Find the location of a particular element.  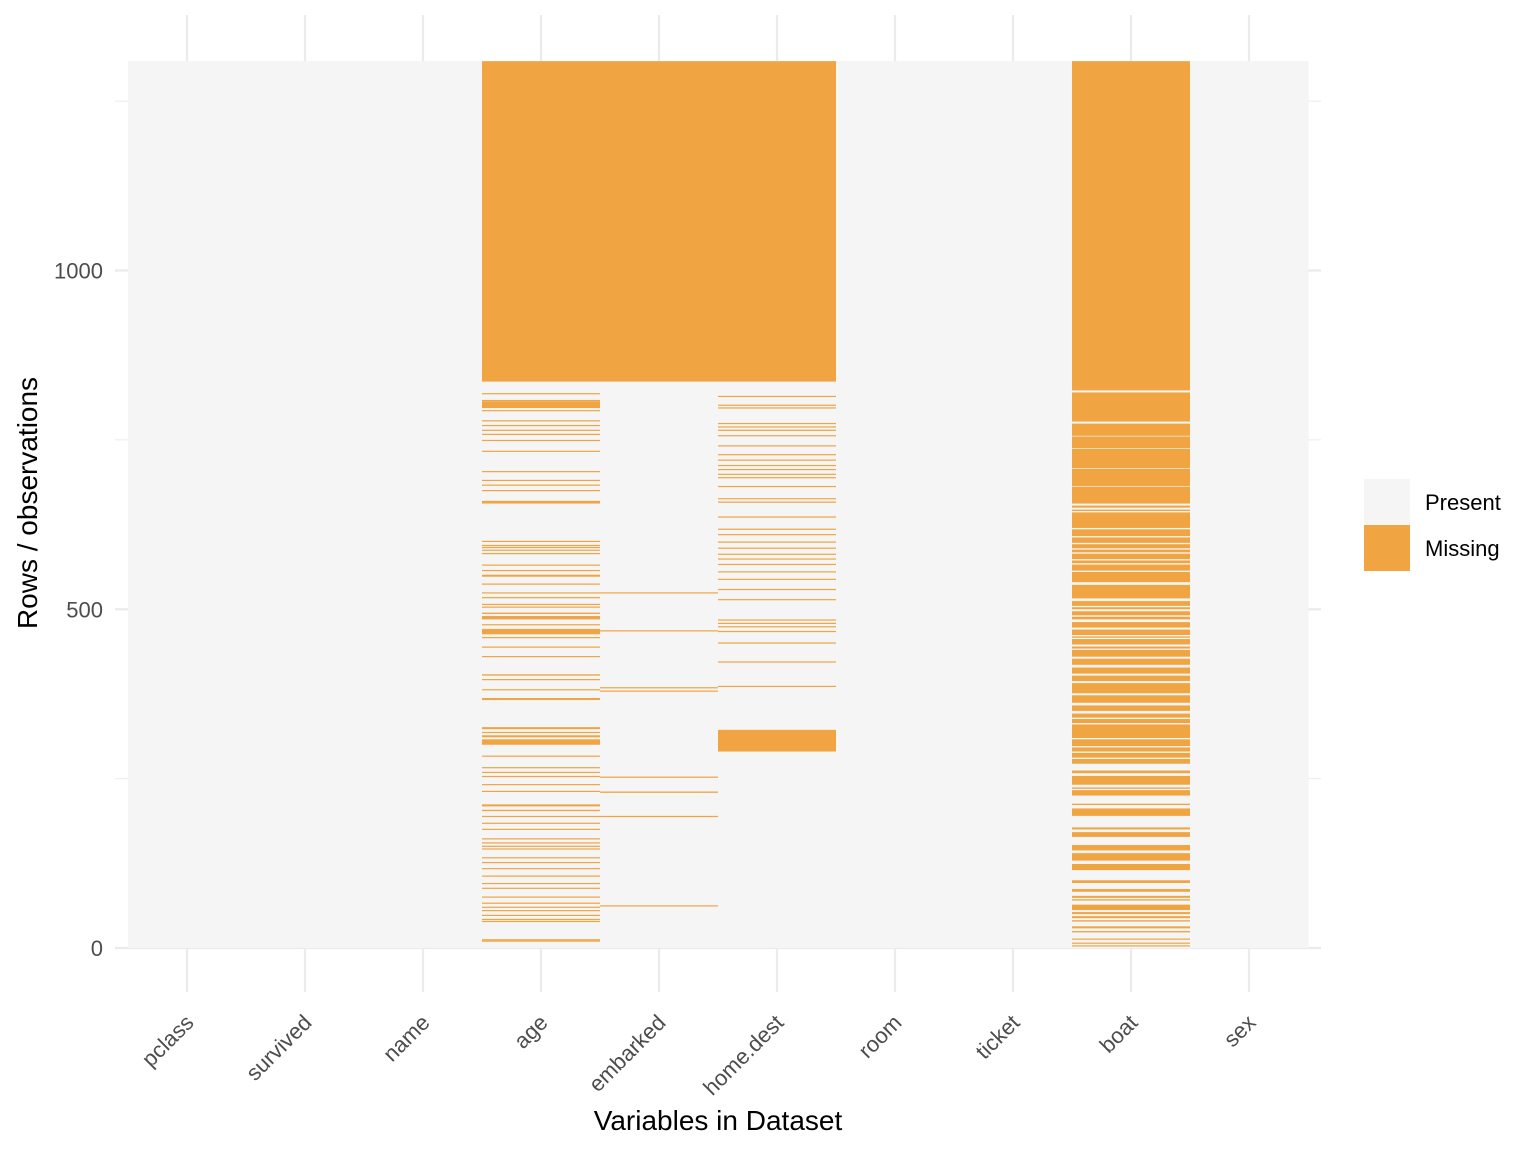

x-tick-label: pclass is located at coordinates (168, 1041).